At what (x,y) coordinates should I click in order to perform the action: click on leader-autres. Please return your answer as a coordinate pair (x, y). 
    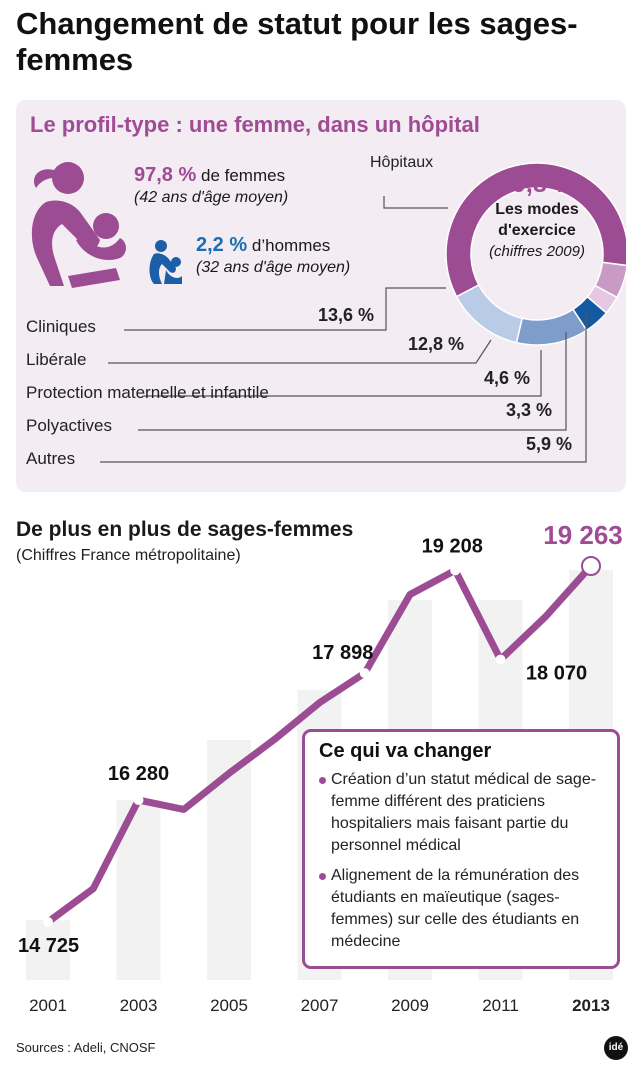
    Looking at the image, I should click on (343, 388).